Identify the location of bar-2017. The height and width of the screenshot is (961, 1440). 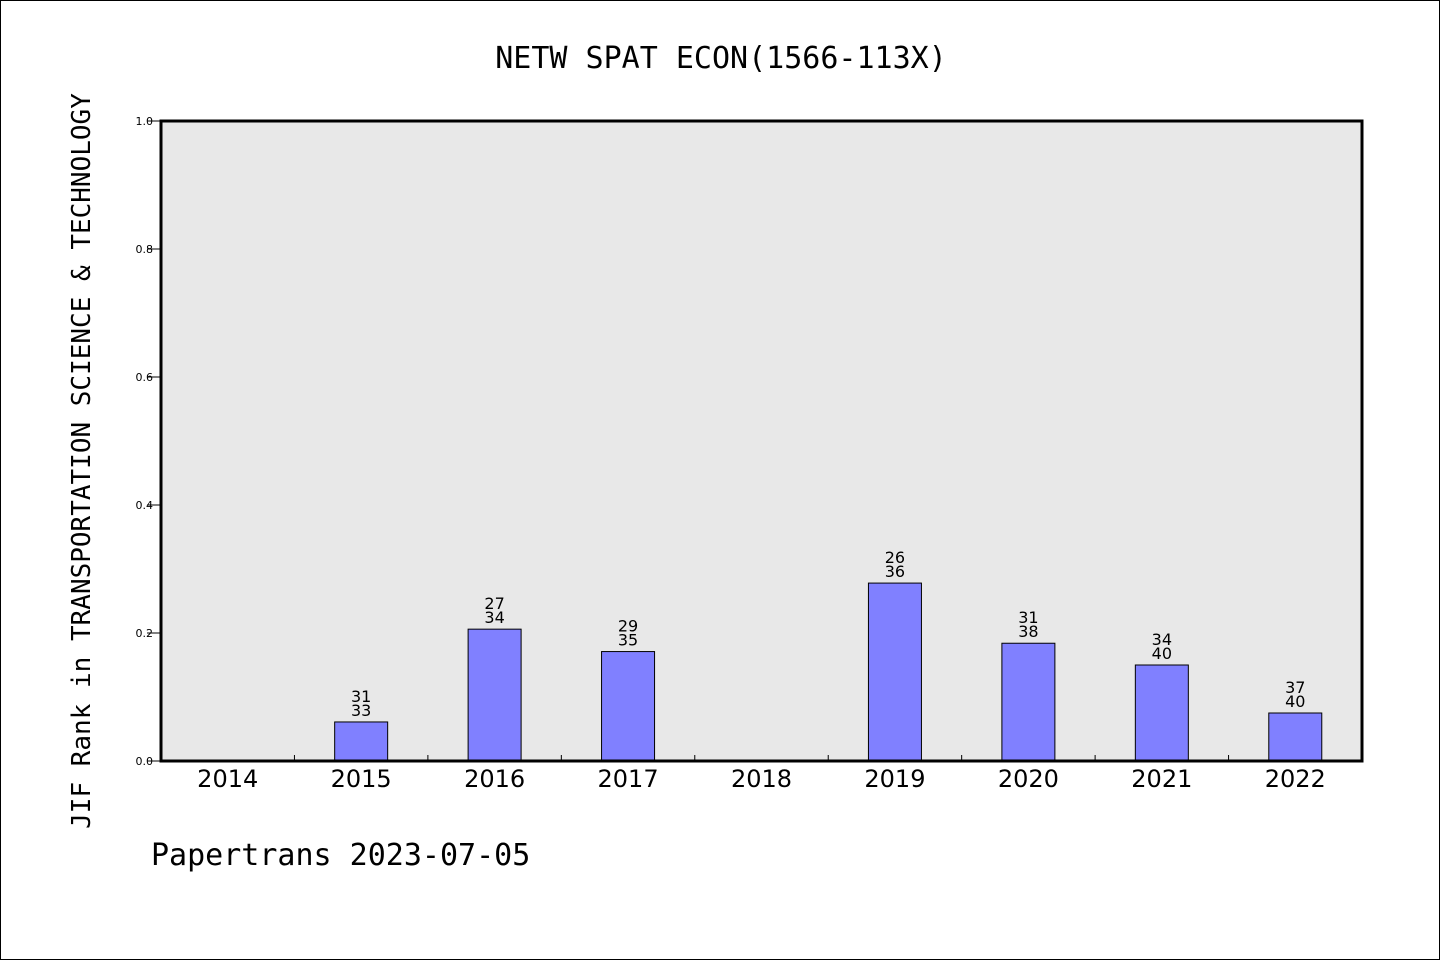
(628, 706).